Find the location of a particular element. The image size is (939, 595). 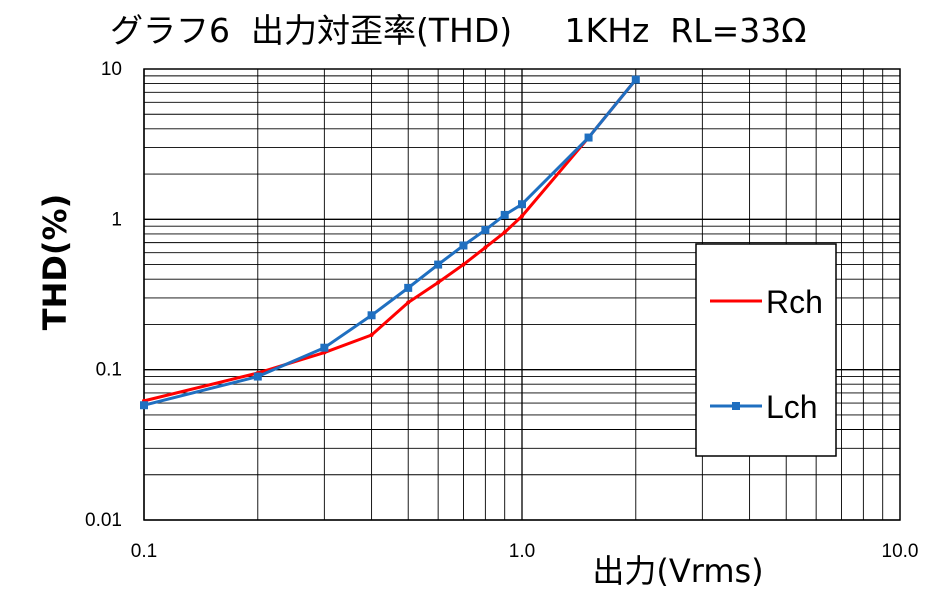

legend: Rch Lch is located at coordinates (766, 350).